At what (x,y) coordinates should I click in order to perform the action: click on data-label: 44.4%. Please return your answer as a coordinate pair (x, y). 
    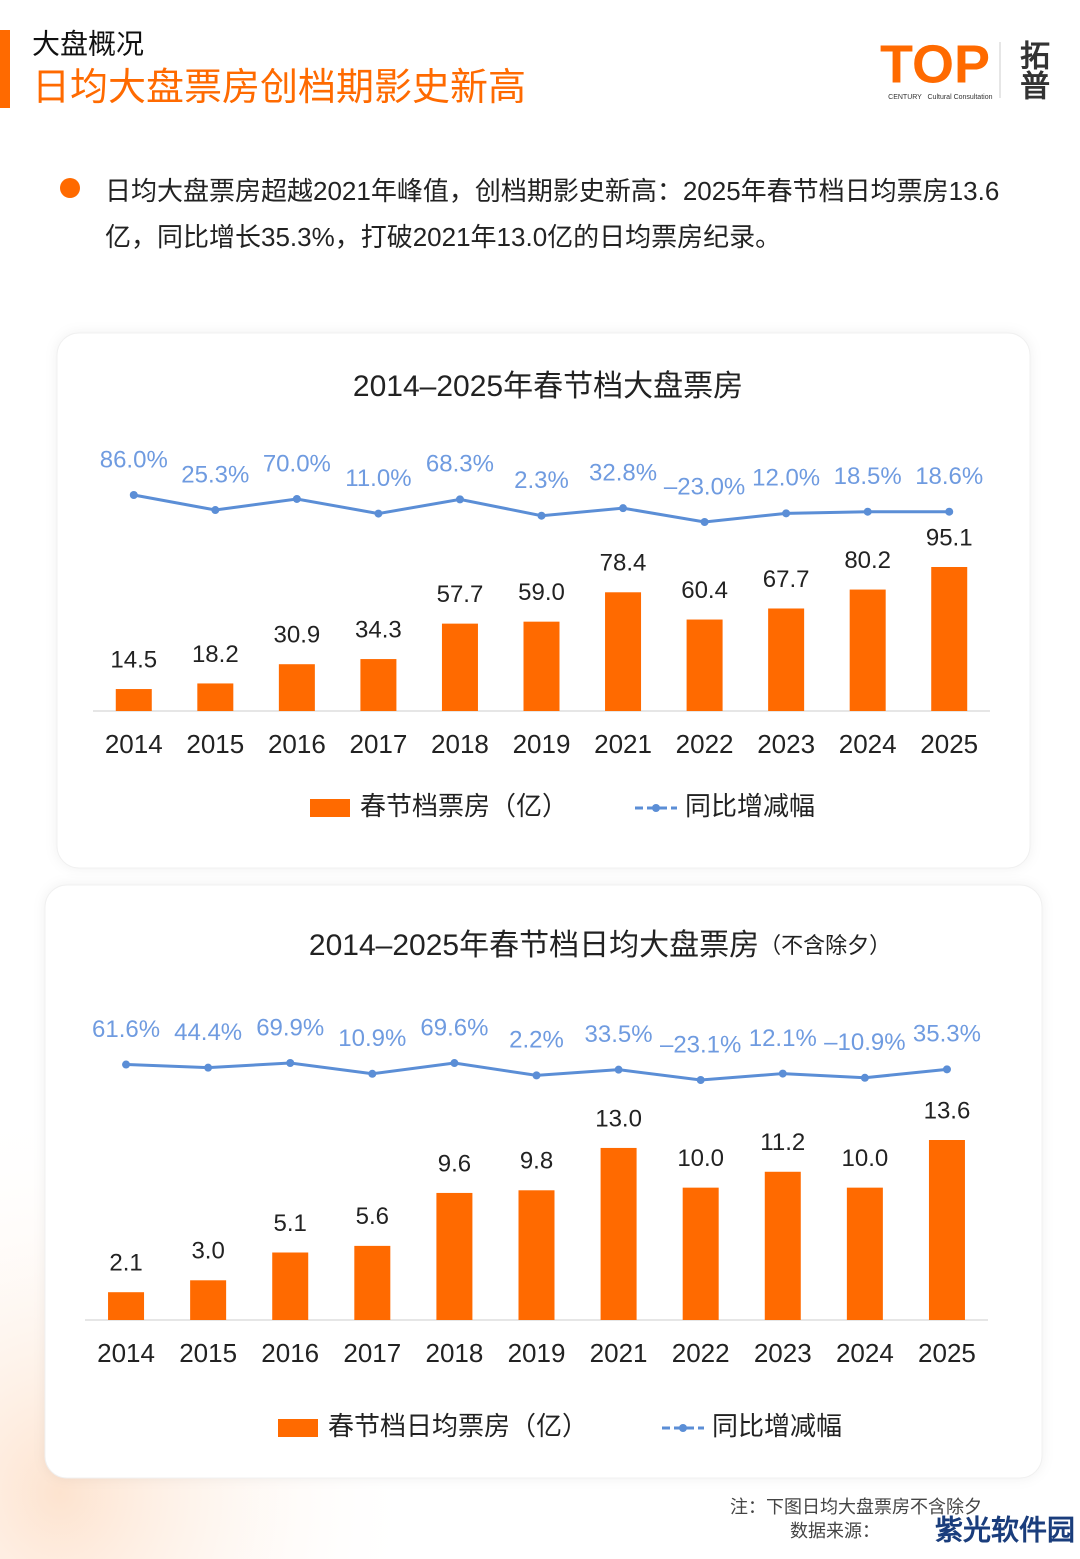
    Looking at the image, I should click on (208, 1032).